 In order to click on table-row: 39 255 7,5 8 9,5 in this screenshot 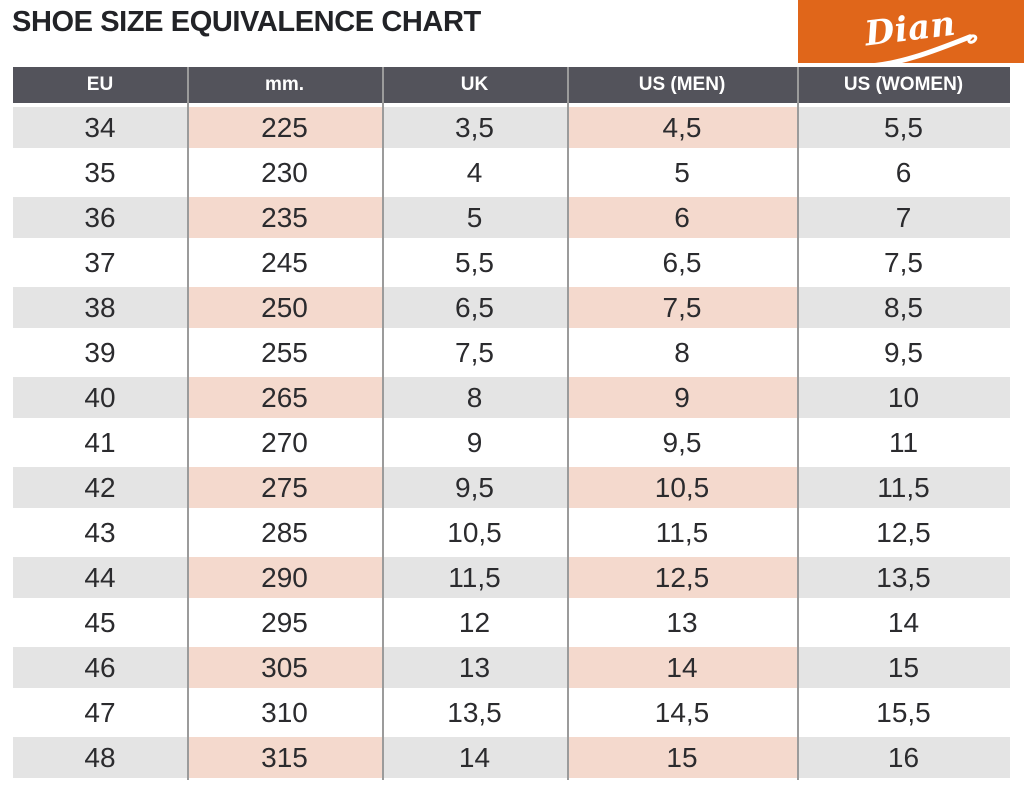, I will do `click(511, 352)`.